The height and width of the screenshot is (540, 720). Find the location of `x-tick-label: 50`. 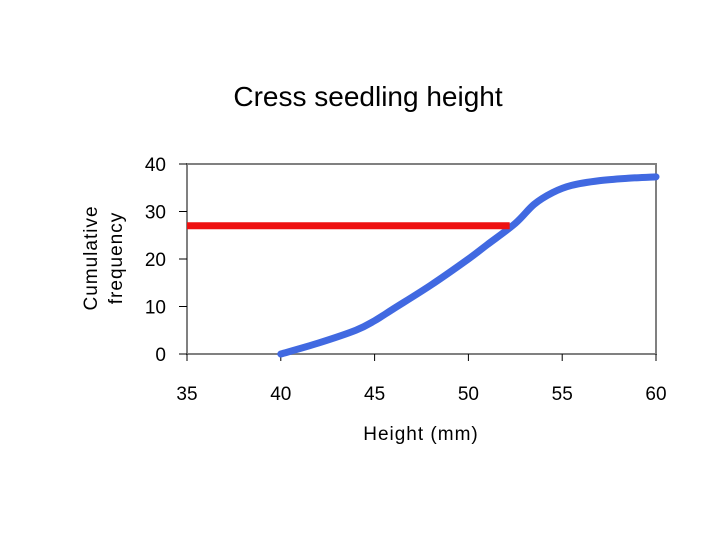

x-tick-label: 50 is located at coordinates (468, 394).